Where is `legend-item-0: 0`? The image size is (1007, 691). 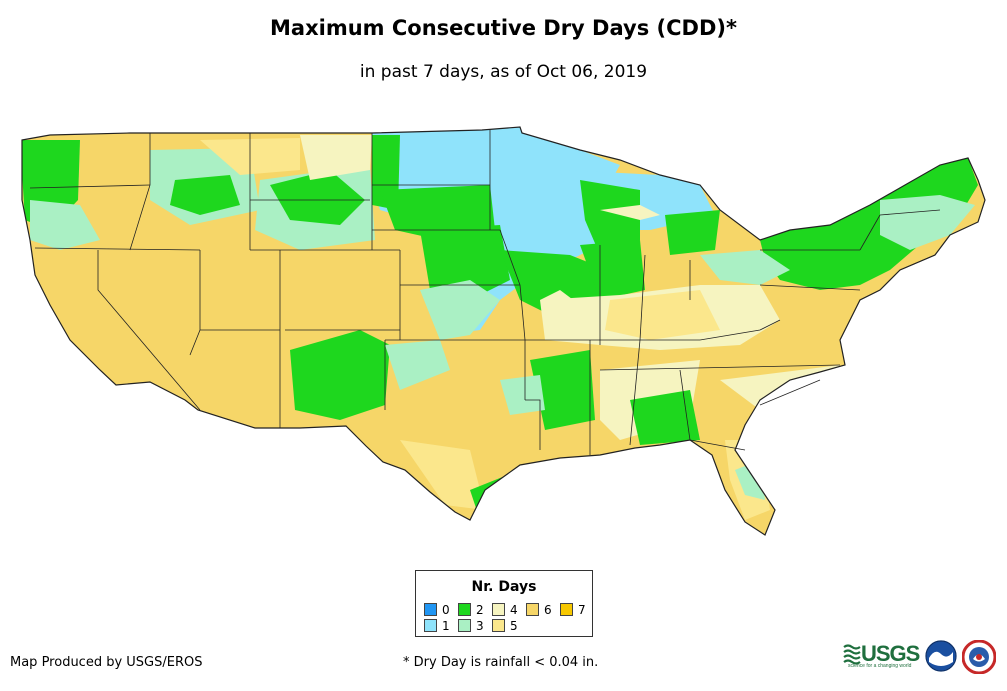 legend-item-0: 0 is located at coordinates (437, 609).